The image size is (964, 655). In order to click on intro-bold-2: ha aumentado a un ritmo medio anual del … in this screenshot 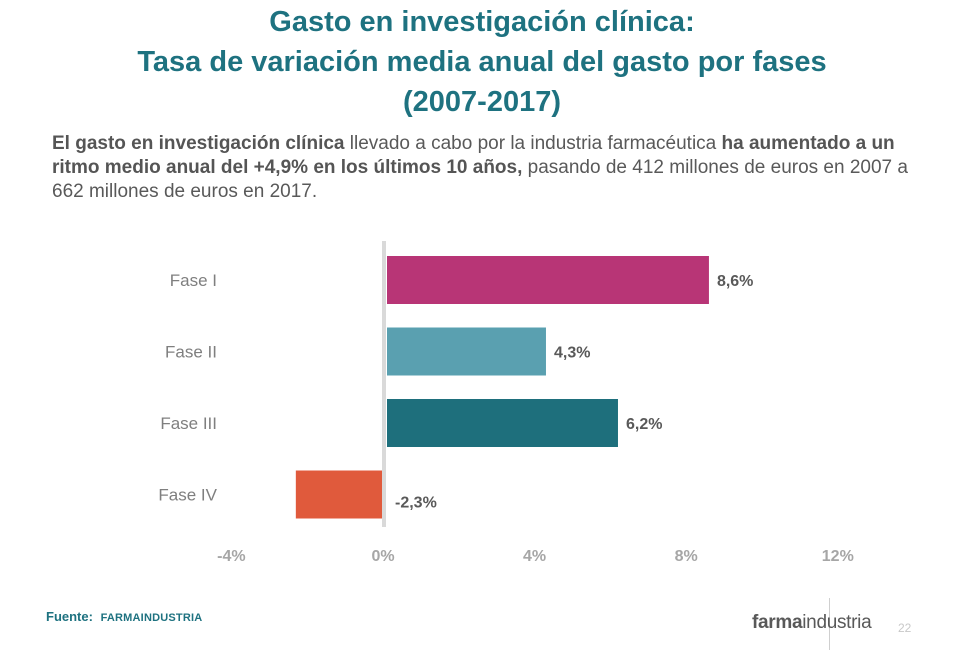, I will do `click(473, 155)`.